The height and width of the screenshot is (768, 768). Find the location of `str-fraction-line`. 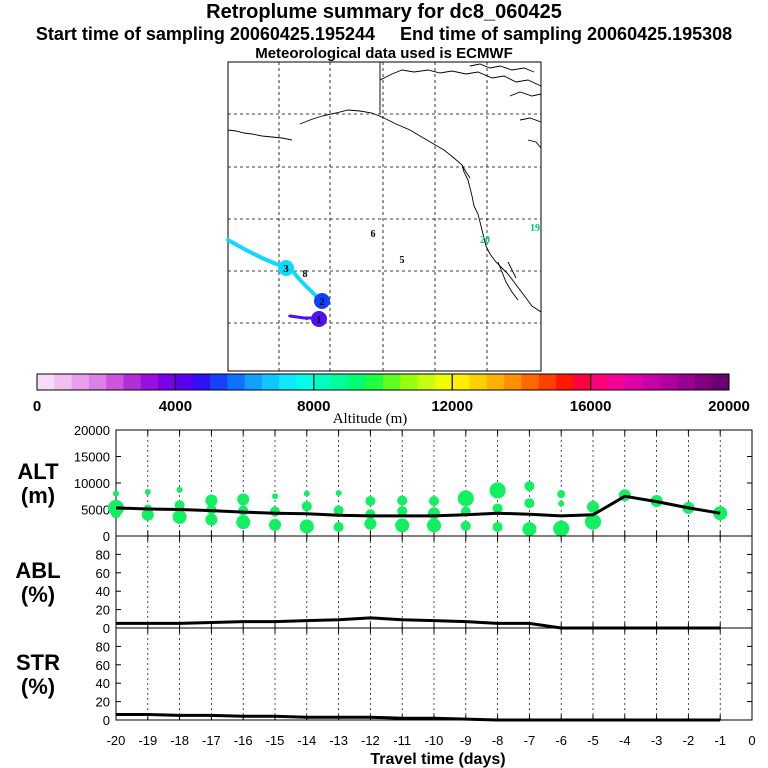

str-fraction-line is located at coordinates (418, 717).